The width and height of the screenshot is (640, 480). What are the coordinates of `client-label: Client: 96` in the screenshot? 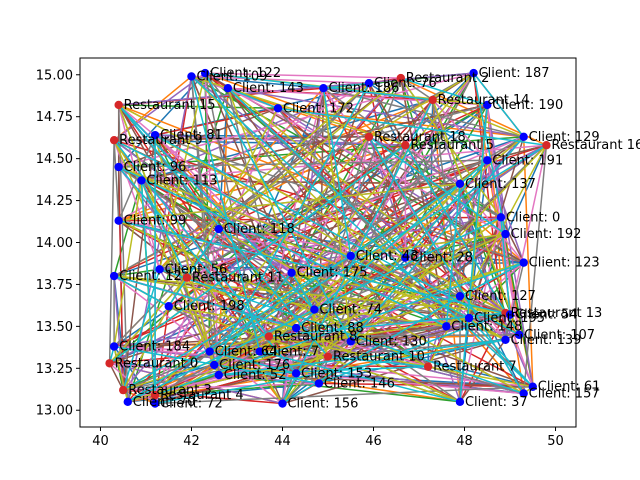 It's located at (155, 167).